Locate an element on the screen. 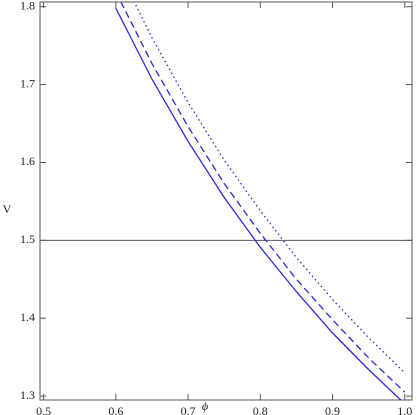  y-tick-label: 1.7 is located at coordinates (27, 83).